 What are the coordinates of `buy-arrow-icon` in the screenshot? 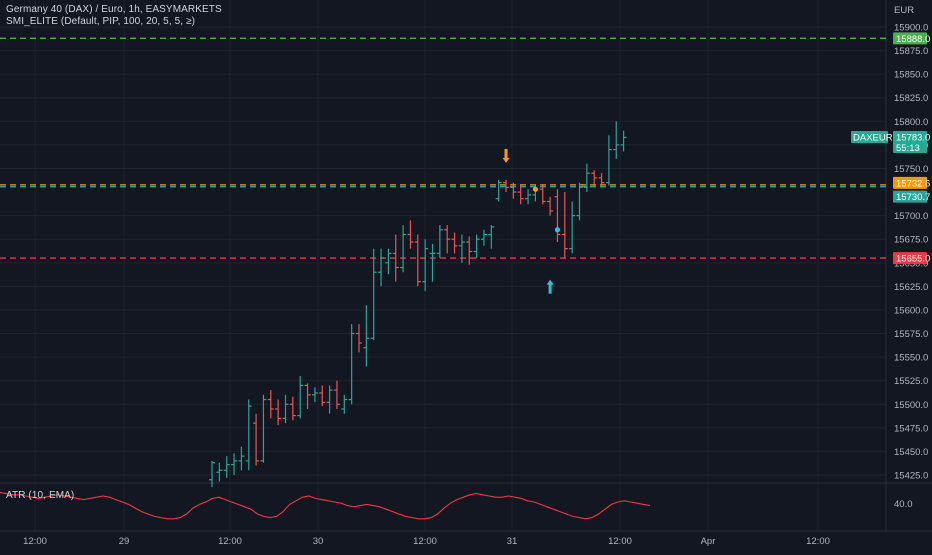 It's located at (550, 286).